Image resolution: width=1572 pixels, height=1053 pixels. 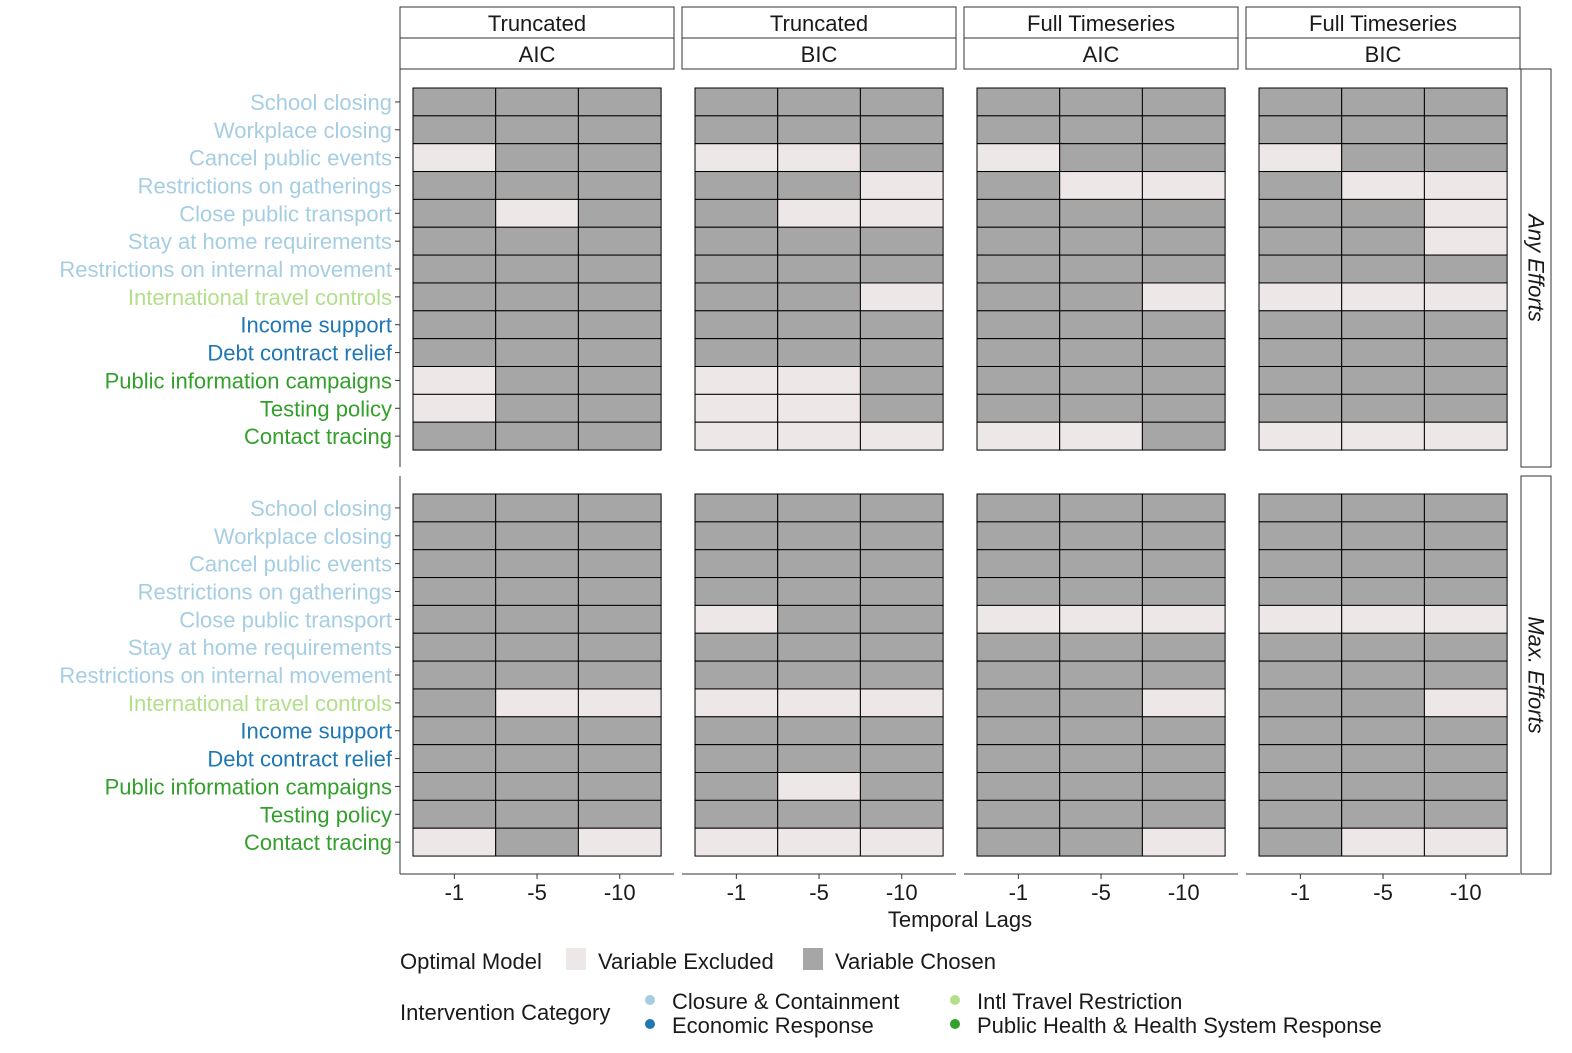 What do you see at coordinates (819, 54) in the screenshot?
I see `facet-criterion-label: BIC` at bounding box center [819, 54].